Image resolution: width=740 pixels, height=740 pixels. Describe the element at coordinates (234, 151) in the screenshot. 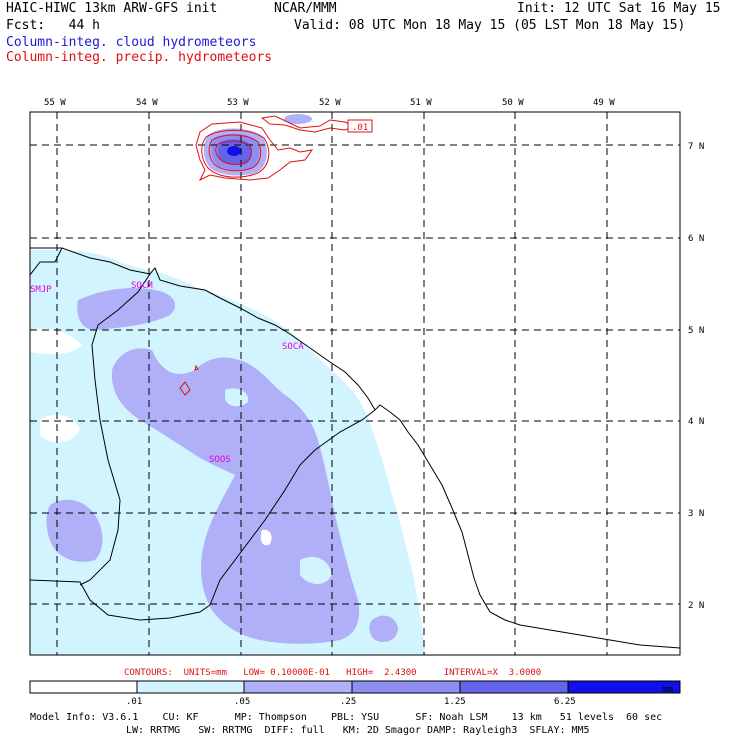

I see `cloud-core-max` at that location.